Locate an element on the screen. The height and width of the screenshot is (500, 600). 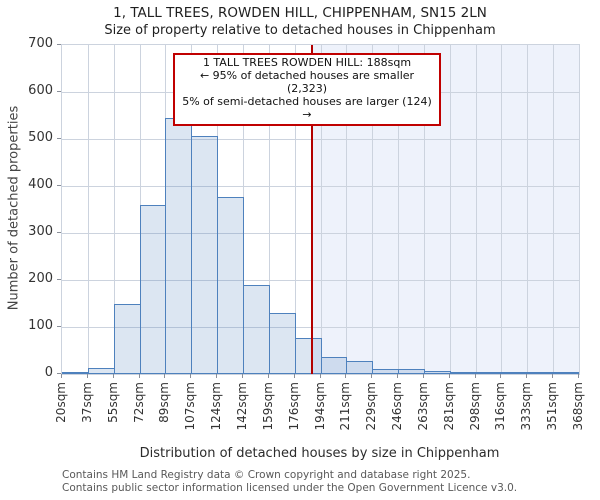
y-tick-label: 400 is located at coordinates (40, 184).